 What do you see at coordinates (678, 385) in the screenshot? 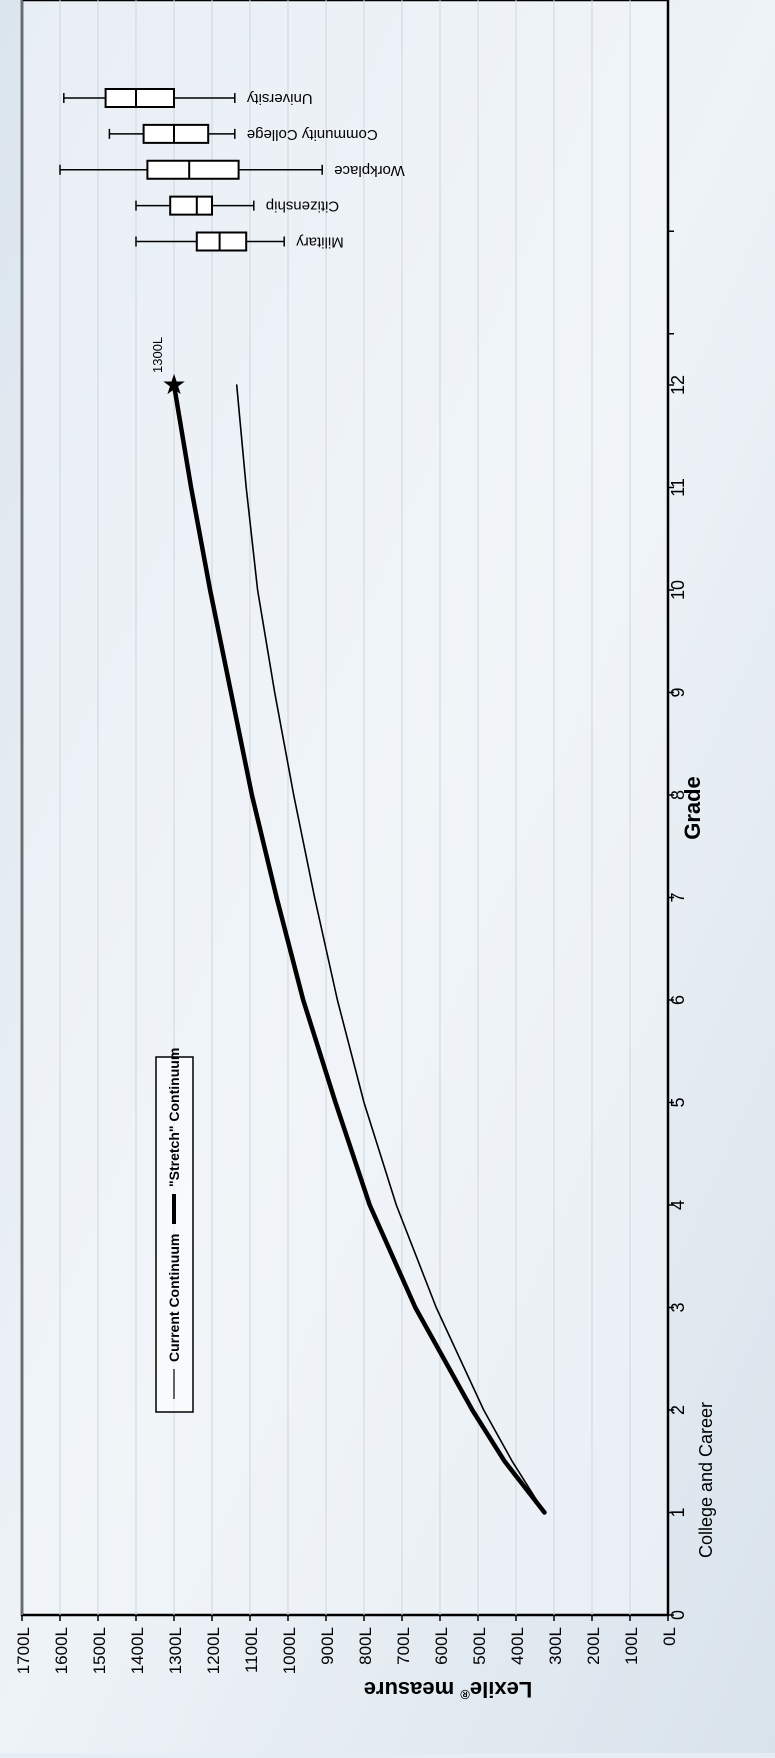
I see `x-tick-label: 12` at bounding box center [678, 385].